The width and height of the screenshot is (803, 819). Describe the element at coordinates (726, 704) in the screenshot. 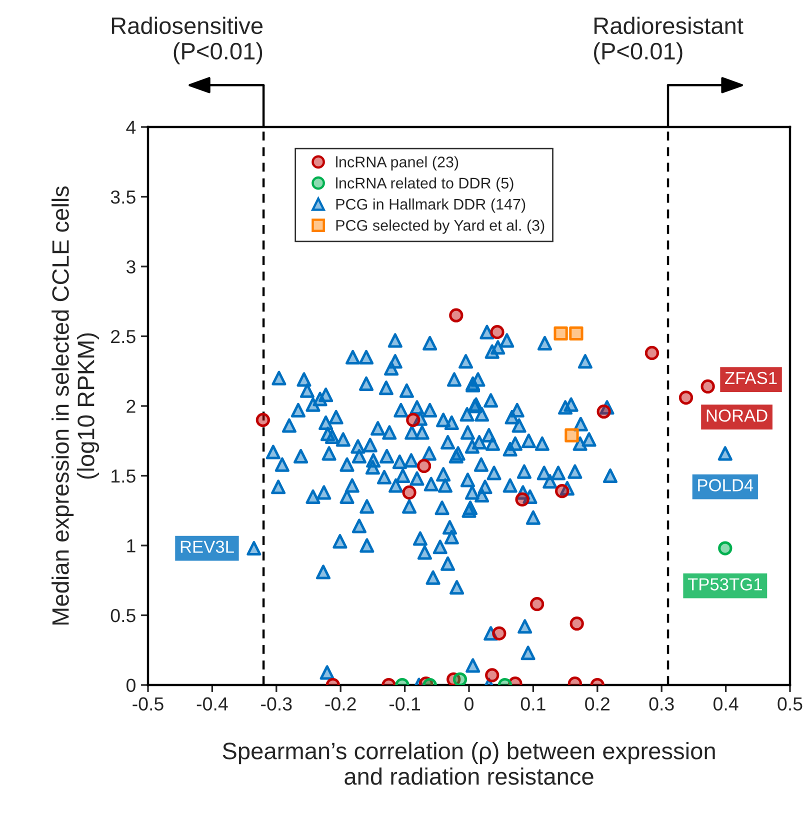

I see `x-tick-label: 0.4` at that location.